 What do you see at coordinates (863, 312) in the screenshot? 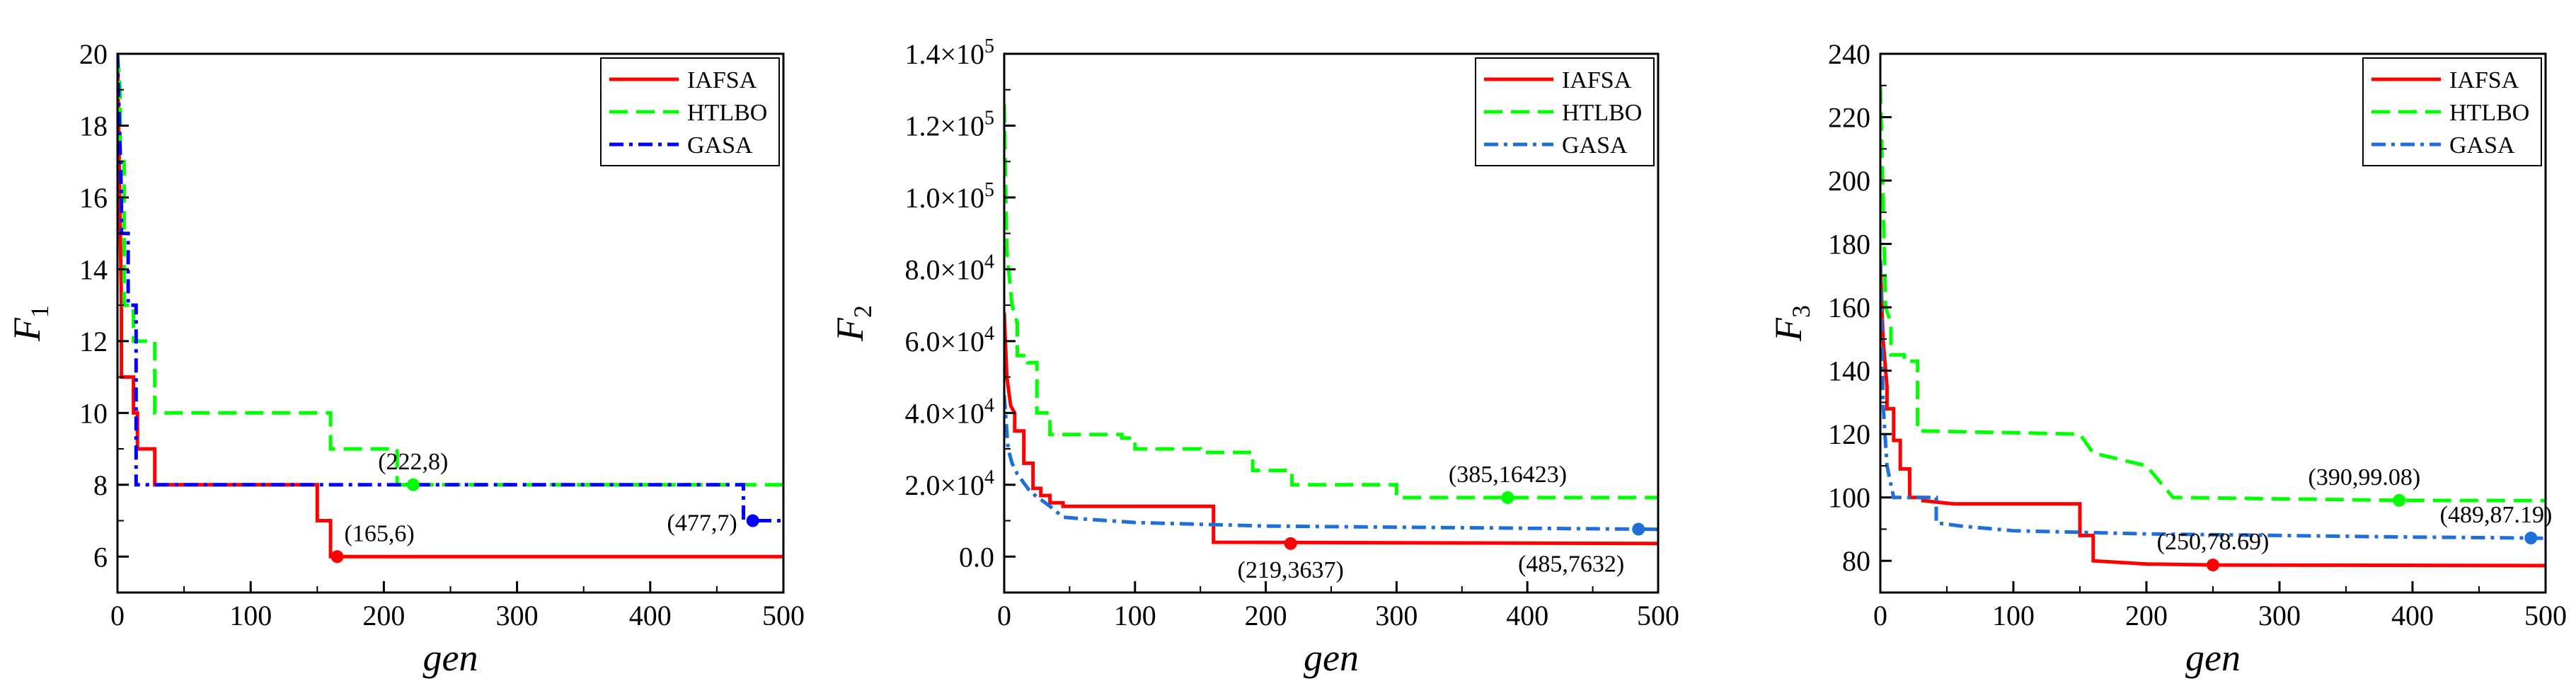
I see `y-axis-title-subscript: 2` at bounding box center [863, 312].